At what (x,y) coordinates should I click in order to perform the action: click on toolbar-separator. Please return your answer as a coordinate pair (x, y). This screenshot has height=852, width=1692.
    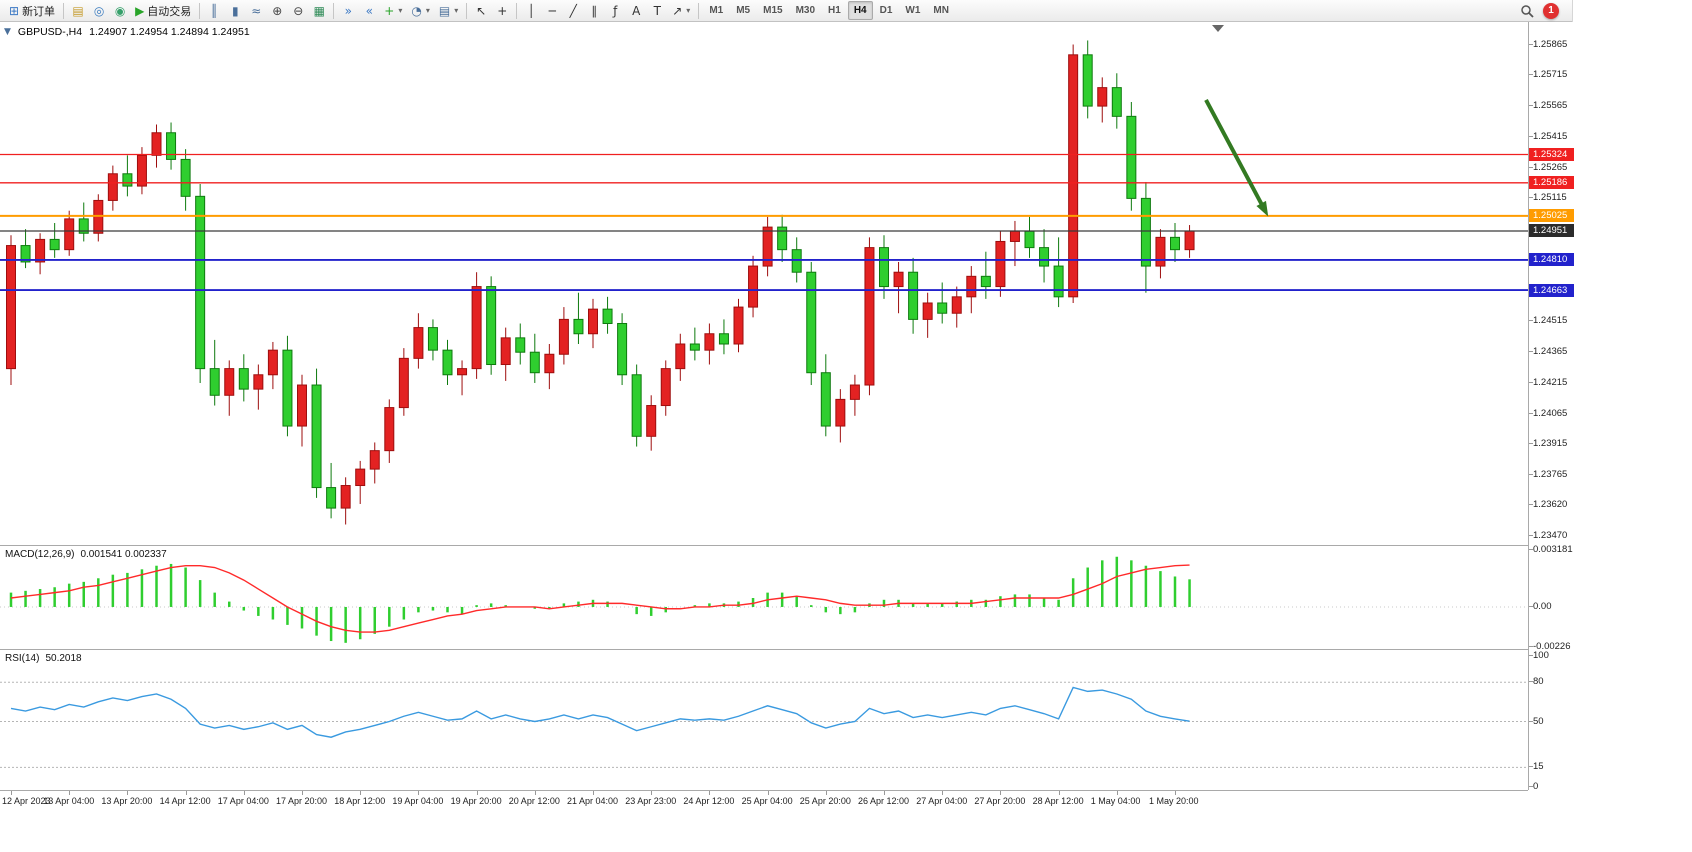
    Looking at the image, I should click on (200, 10).